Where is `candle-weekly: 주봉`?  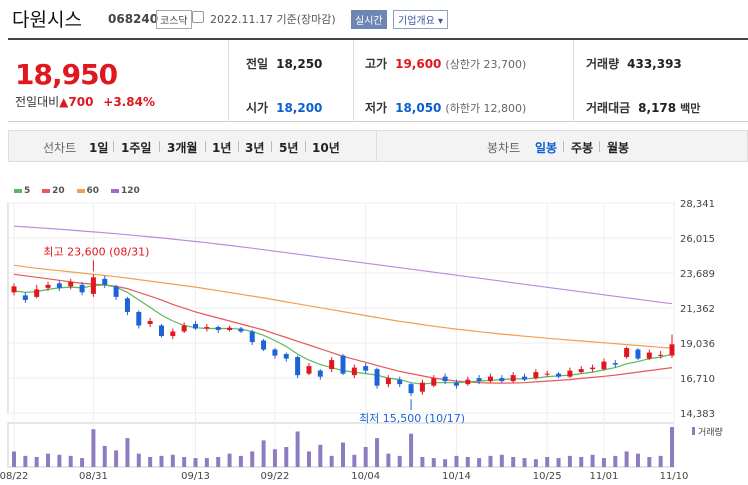 candle-weekly: 주봉 is located at coordinates (582, 148).